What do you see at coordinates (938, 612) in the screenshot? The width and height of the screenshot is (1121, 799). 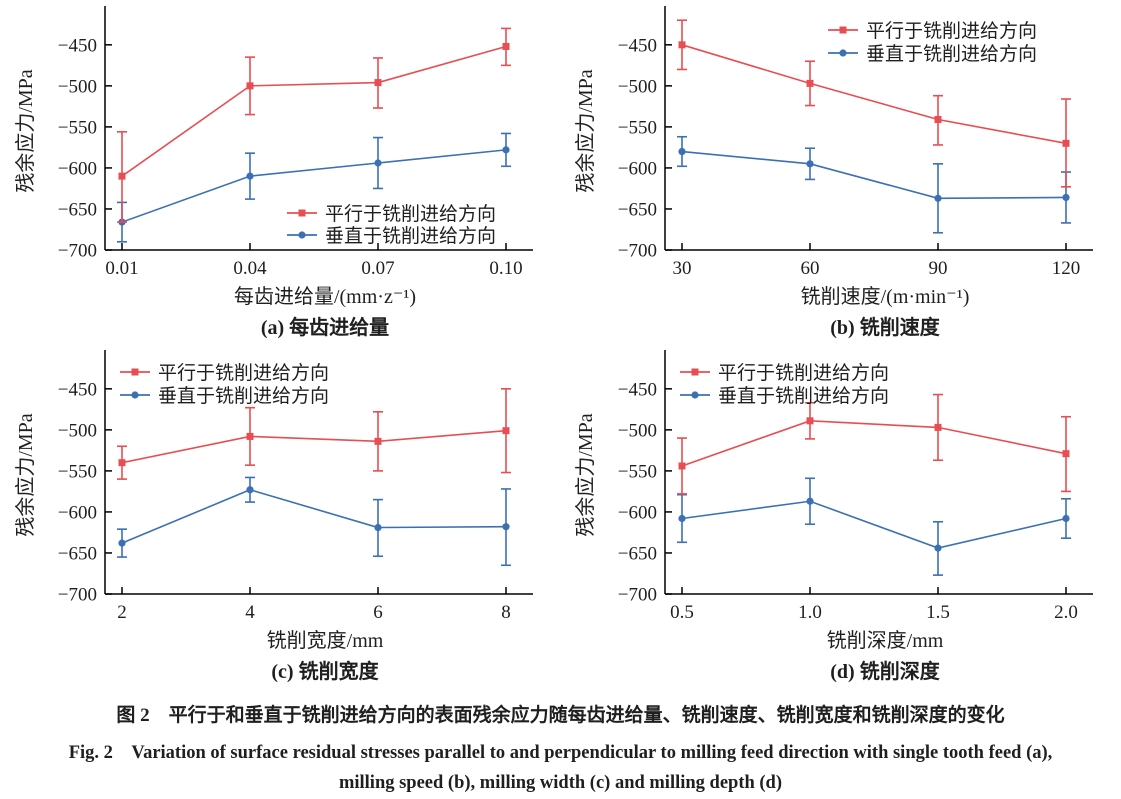 I see `svg-text: 1.5` at bounding box center [938, 612].